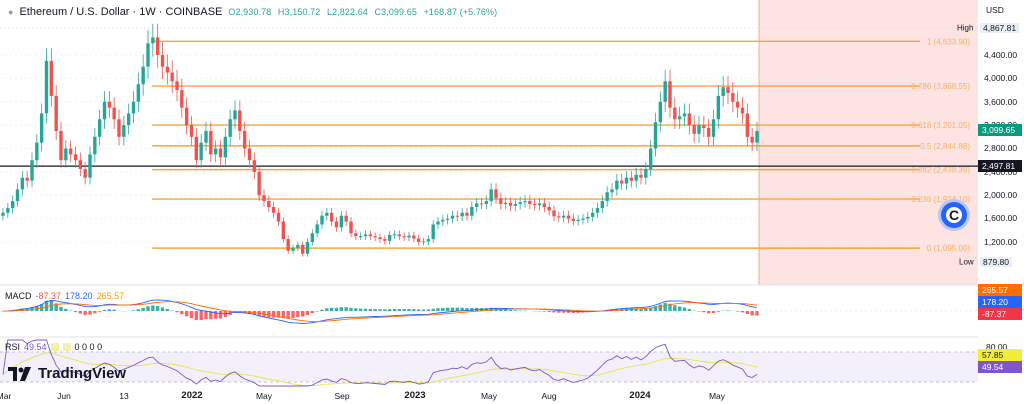 The width and height of the screenshot is (1024, 404). What do you see at coordinates (940, 125) in the screenshot?
I see `fib-level-label: 0.618 (3,201.05)` at bounding box center [940, 125].